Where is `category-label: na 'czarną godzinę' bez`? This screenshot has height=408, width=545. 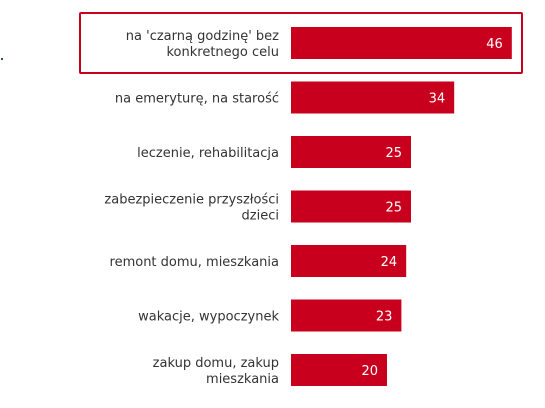
category-label: na 'czarną godzinę' bez is located at coordinates (202, 36).